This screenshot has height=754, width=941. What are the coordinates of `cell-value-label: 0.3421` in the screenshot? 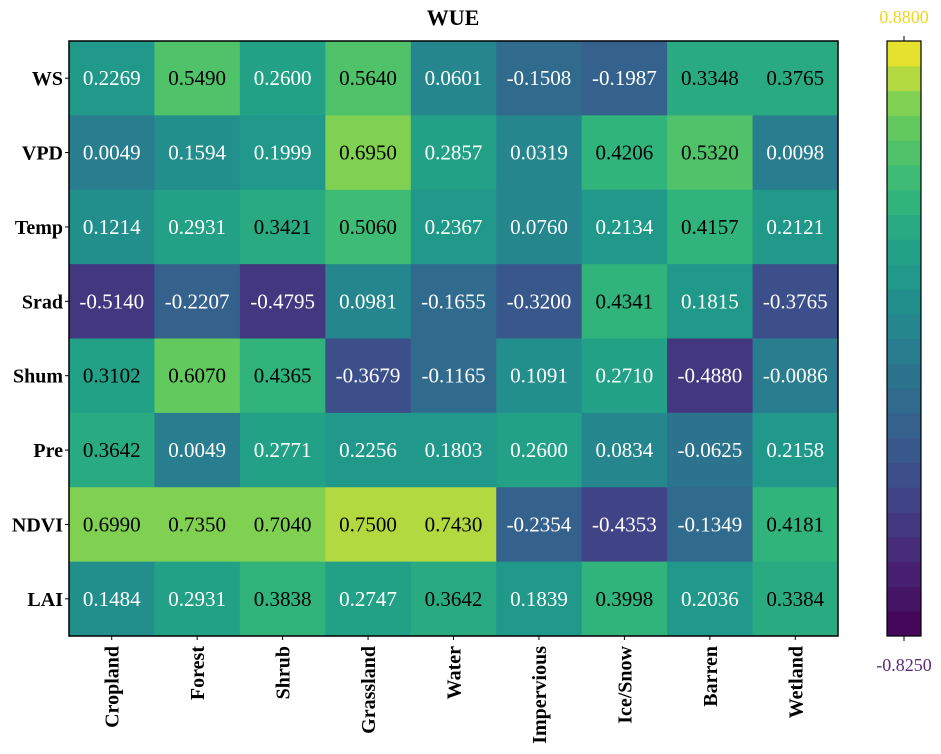 It's located at (283, 227).